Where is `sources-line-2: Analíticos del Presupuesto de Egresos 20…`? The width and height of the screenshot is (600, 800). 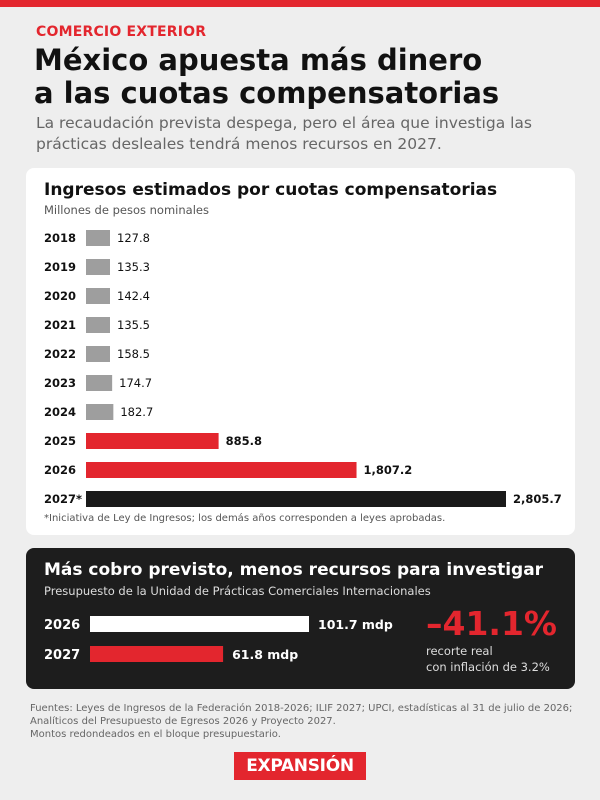 sources-line-2: Analíticos del Presupuesto de Egresos 20… is located at coordinates (183, 721).